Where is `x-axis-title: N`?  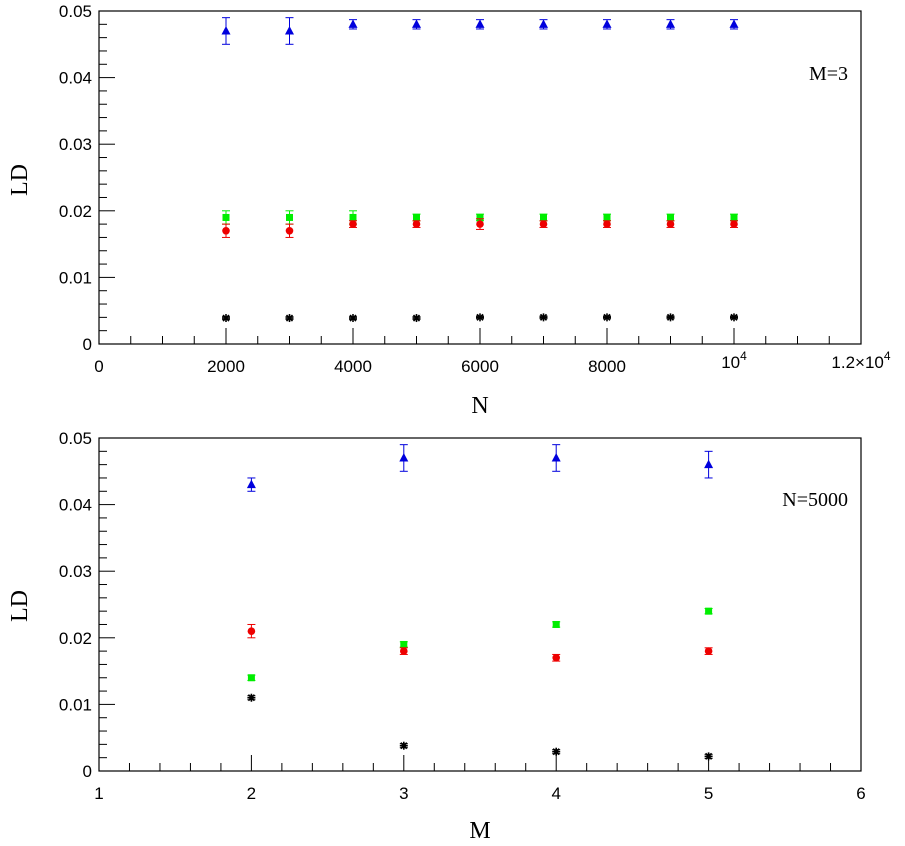 x-axis-title: N is located at coordinates (479, 406).